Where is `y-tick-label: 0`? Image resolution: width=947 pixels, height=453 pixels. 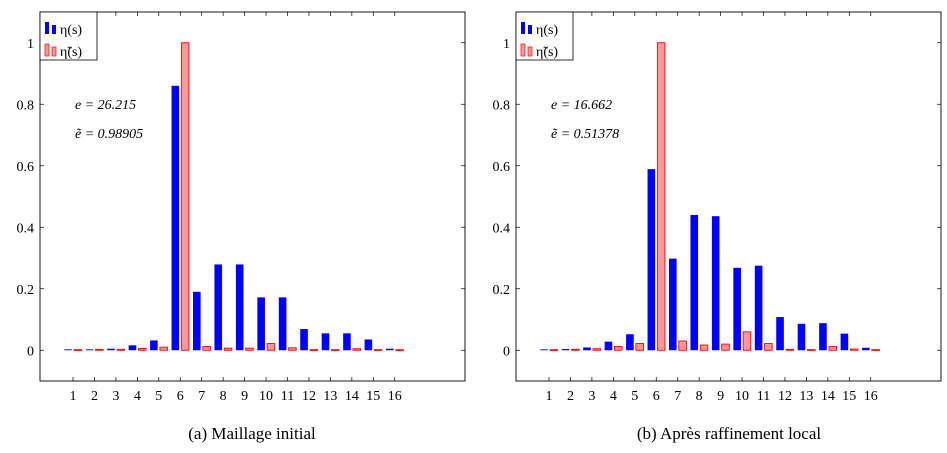 y-tick-label: 0 is located at coordinates (506, 351).